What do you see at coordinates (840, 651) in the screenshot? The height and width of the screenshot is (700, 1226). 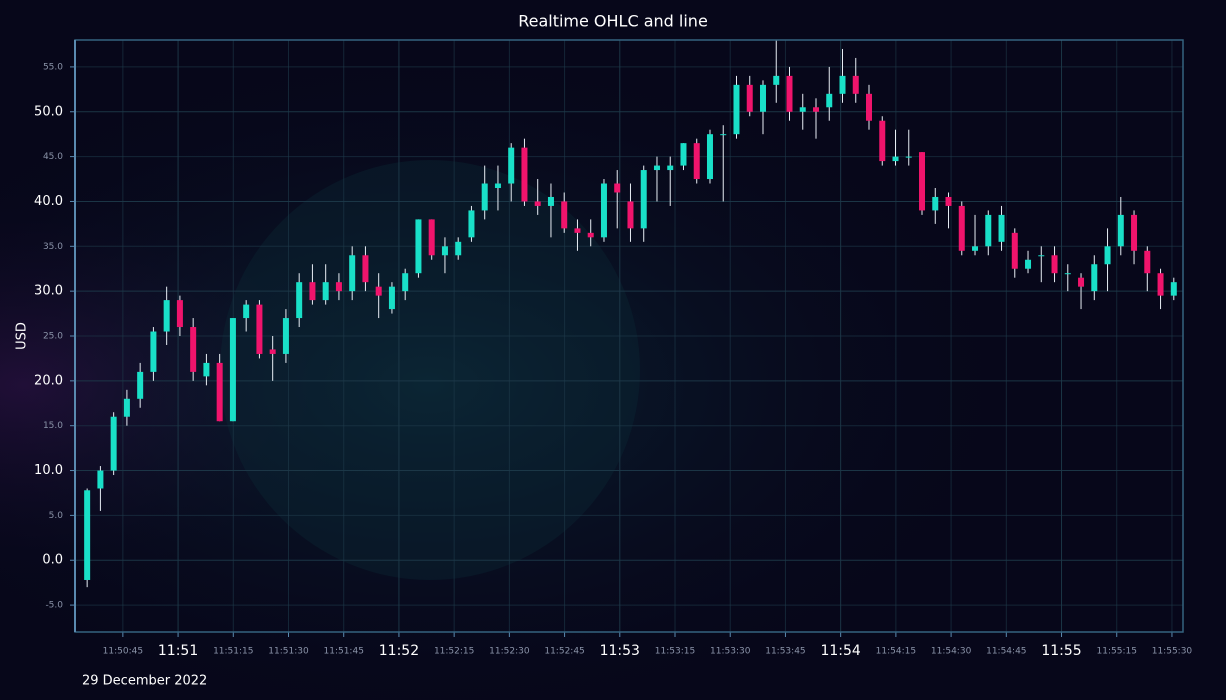 I see `x-tick-label: 11:54` at bounding box center [840, 651].